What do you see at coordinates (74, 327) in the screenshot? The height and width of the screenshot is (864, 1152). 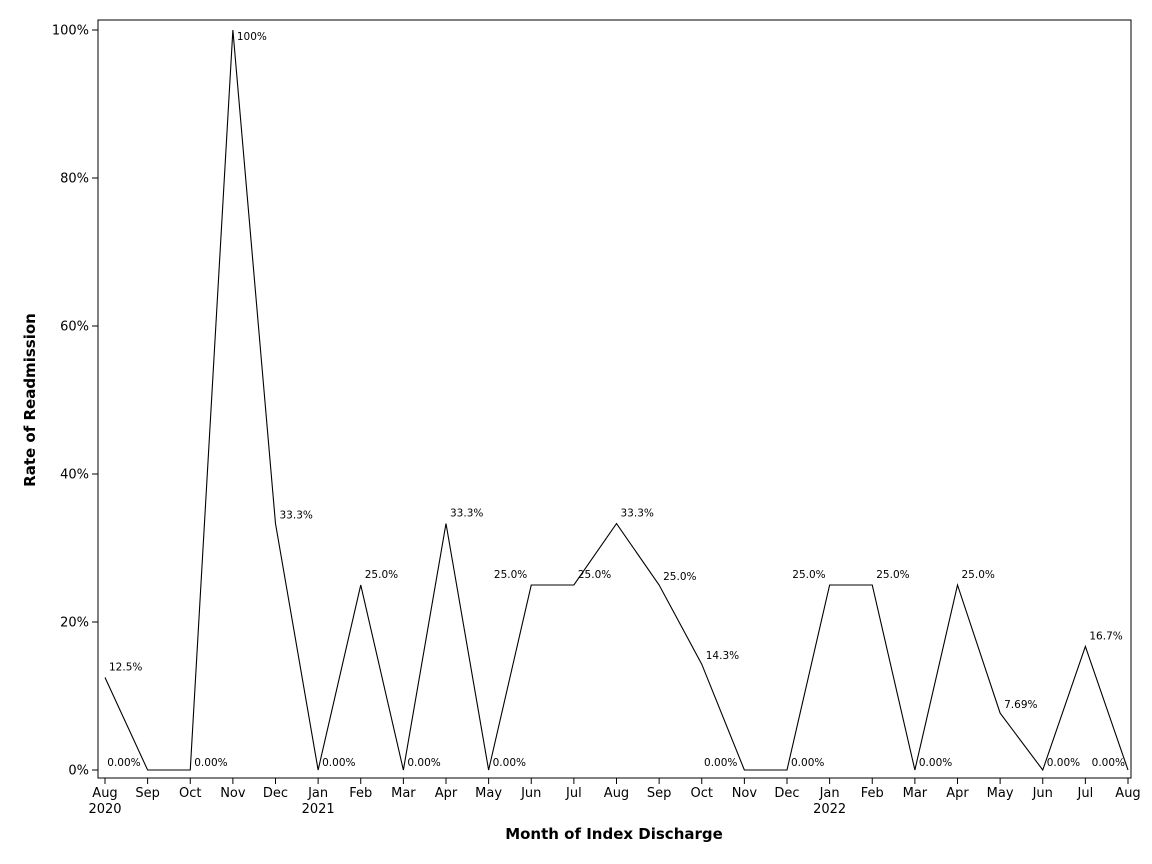 I see `y-tick-label: 60%` at bounding box center [74, 327].